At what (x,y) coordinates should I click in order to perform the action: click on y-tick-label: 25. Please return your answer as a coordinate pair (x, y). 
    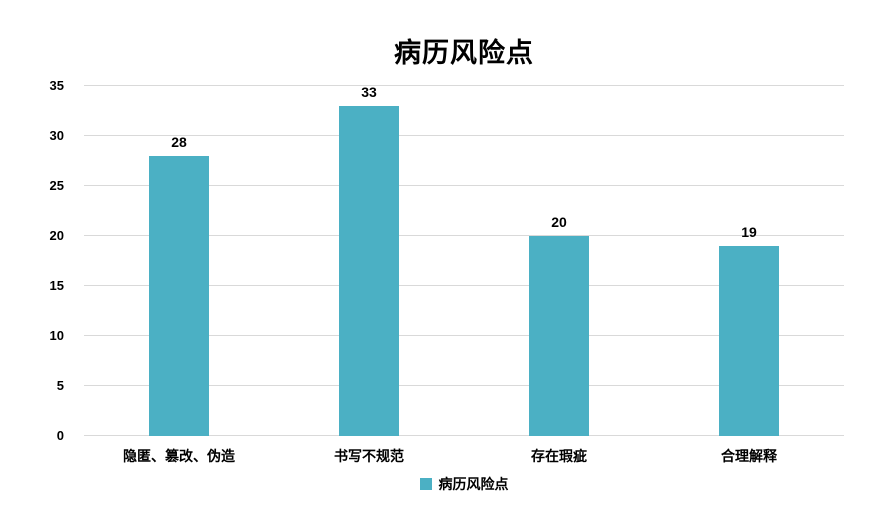
    Looking at the image, I should click on (56, 185).